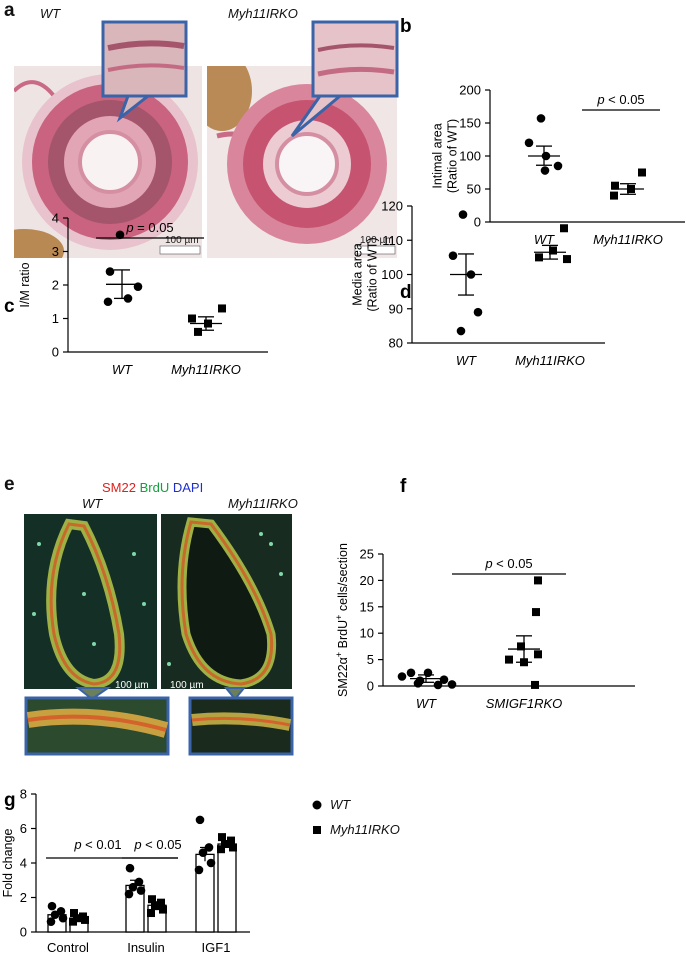  What do you see at coordinates (227, 888) in the screenshot?
I see `bar-ko` at bounding box center [227, 888].